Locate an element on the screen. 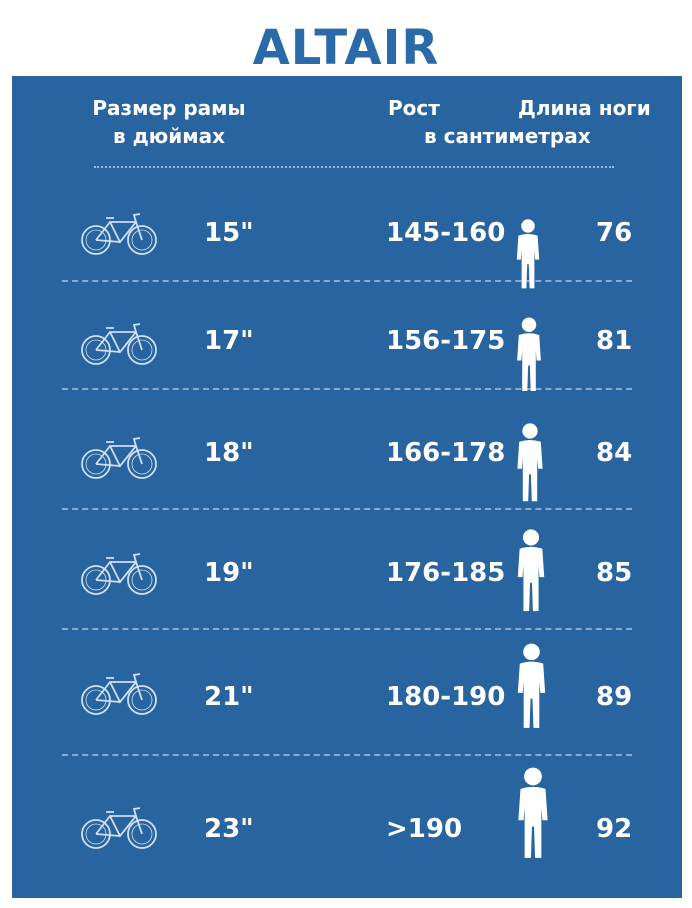  frame-size: 17" is located at coordinates (229, 341).